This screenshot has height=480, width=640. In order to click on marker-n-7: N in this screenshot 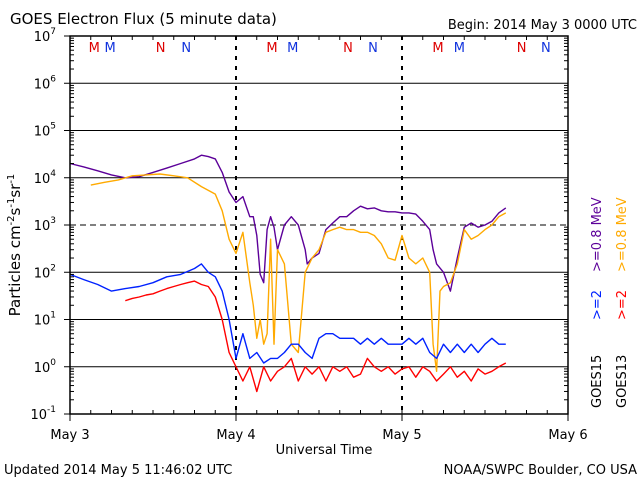, I will do `click(373, 48)`.